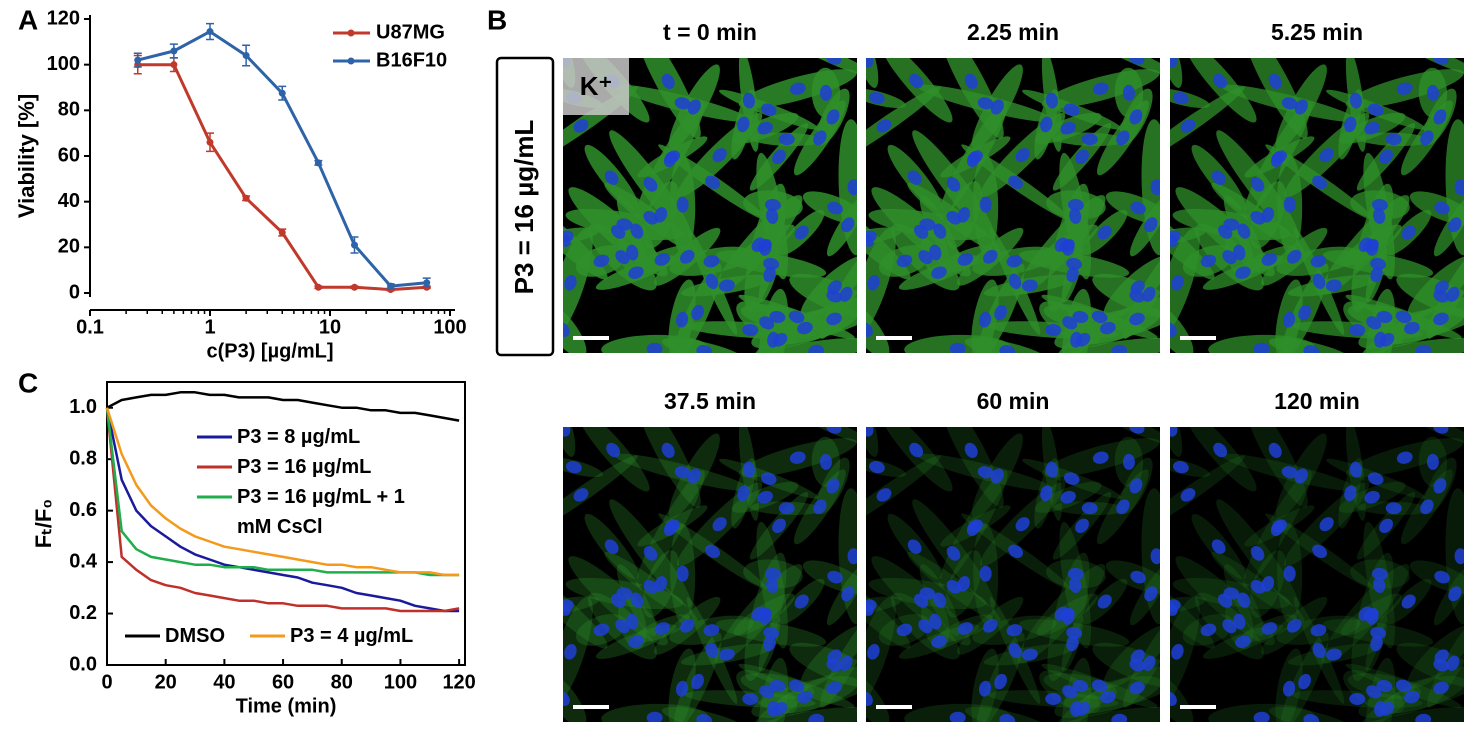 This screenshot has width=1474, height=741. I want to click on x-tick-label: 40, so click(224, 682).